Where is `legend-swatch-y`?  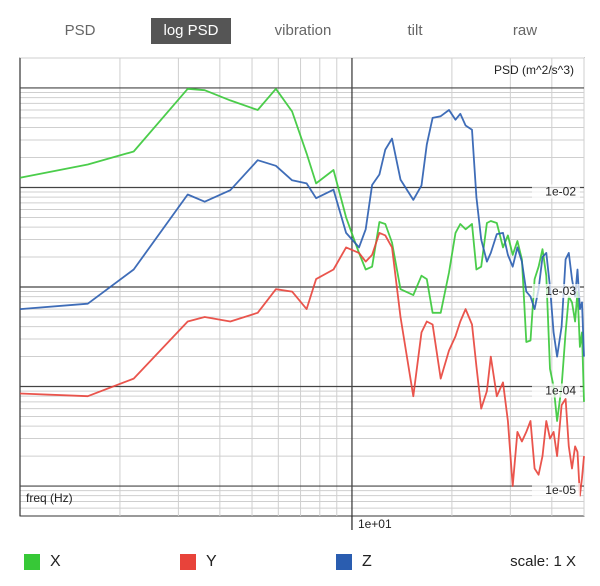
legend-swatch-y is located at coordinates (188, 562).